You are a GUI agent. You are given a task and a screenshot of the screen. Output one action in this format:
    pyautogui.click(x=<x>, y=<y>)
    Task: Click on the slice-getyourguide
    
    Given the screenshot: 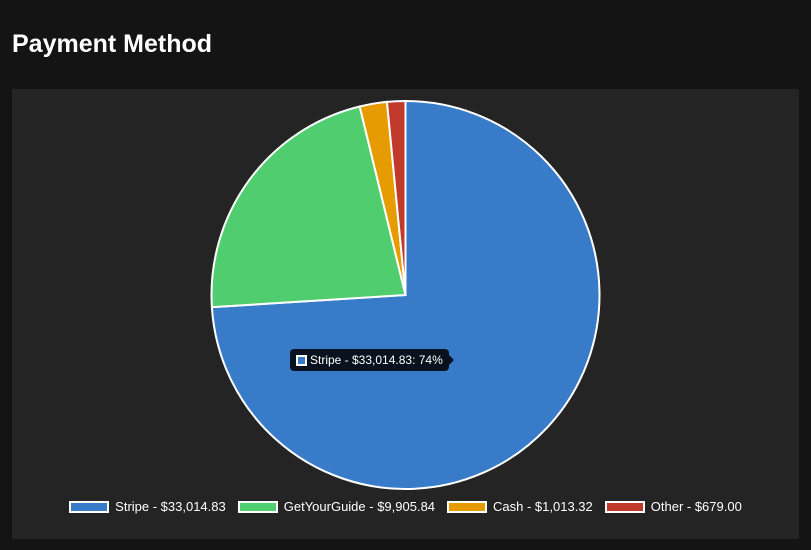 What is the action you would take?
    pyautogui.click(x=308, y=207)
    